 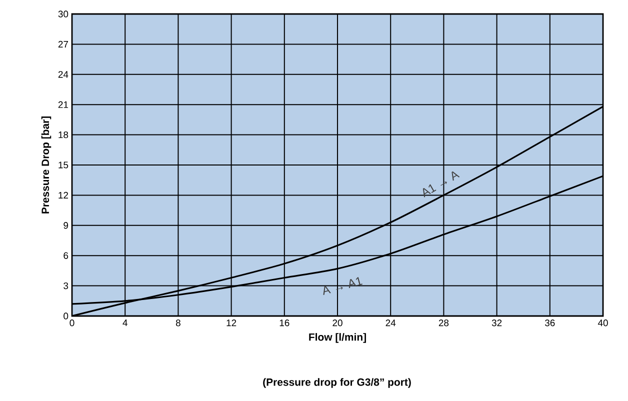 What do you see at coordinates (63, 134) in the screenshot?
I see `y-tick-label: 18` at bounding box center [63, 134].